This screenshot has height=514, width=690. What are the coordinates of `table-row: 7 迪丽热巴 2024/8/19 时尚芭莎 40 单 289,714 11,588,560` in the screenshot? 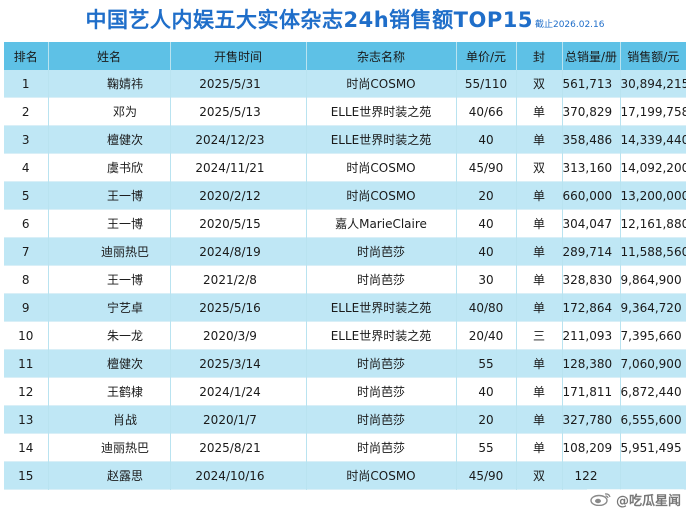 It's located at (345, 251).